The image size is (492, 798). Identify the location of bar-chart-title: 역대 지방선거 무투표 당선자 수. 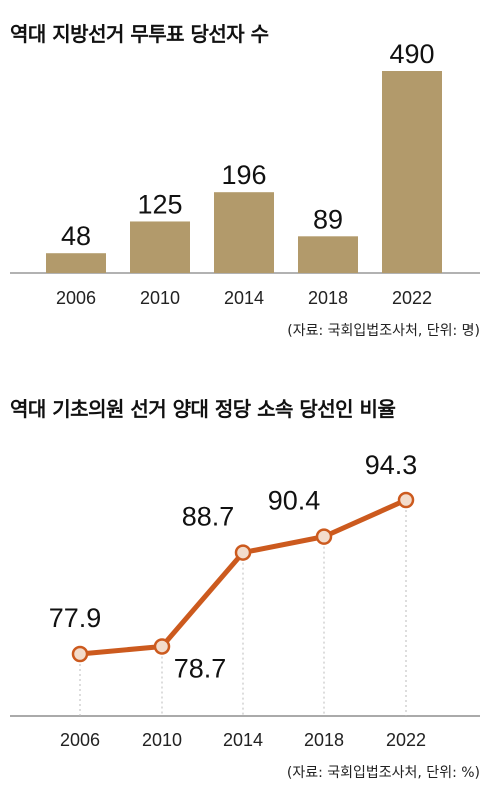
(139, 34).